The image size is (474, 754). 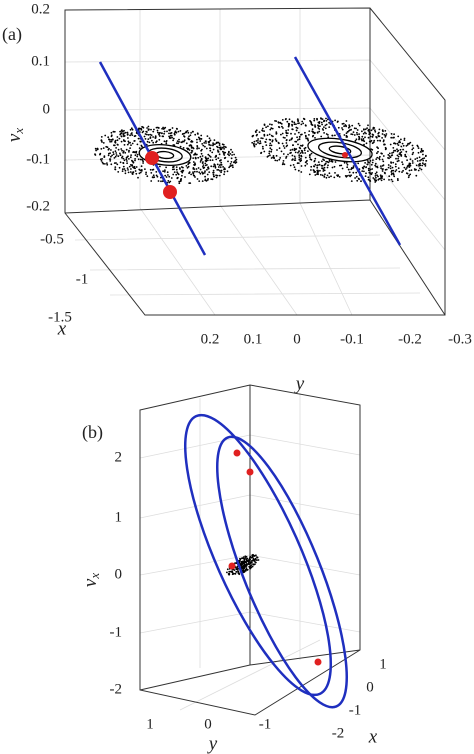 I want to click on trajectory, so click(x=347, y=151).